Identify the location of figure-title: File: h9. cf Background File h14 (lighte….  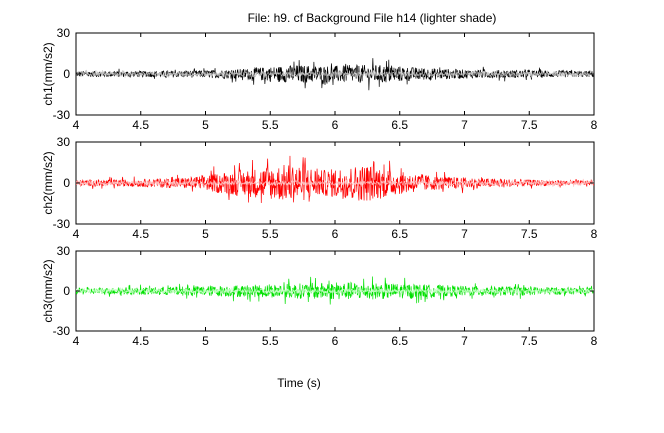
(372, 18).